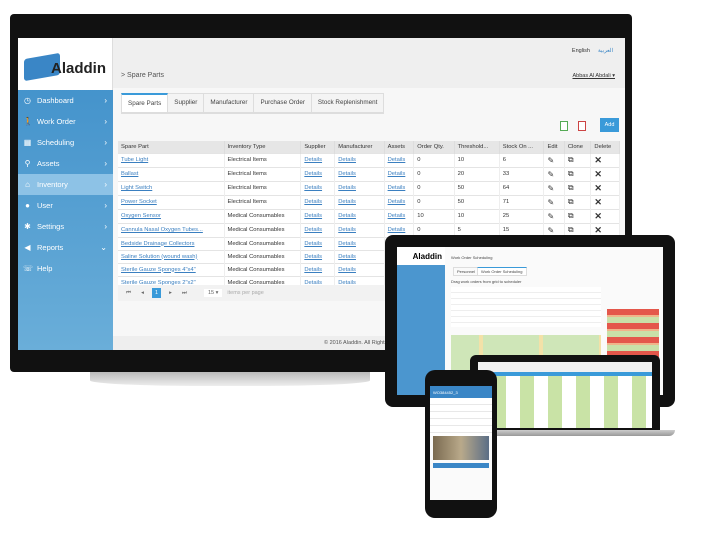  What do you see at coordinates (263, 187) in the screenshot?
I see `inventory-type: Electrical Items` at bounding box center [263, 187].